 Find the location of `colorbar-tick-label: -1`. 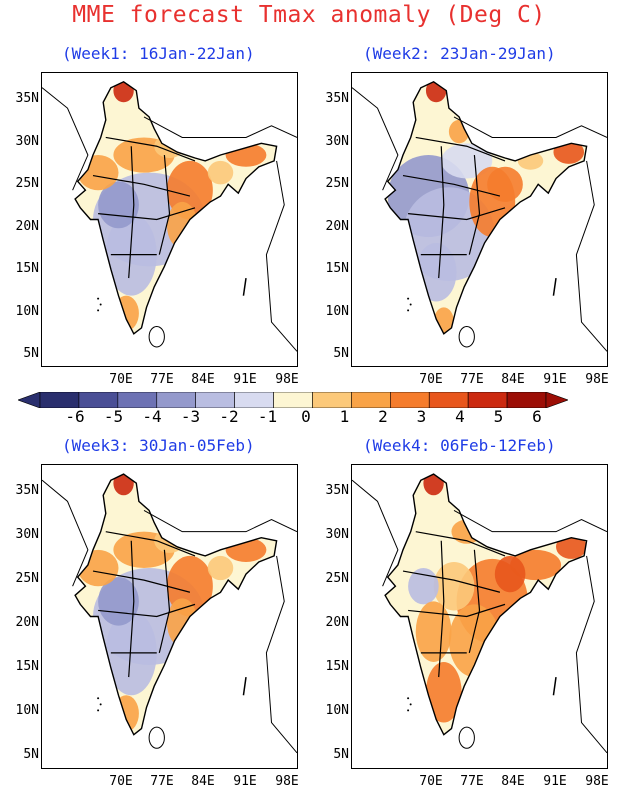

colorbar-tick-label: -1 is located at coordinates (267, 416).